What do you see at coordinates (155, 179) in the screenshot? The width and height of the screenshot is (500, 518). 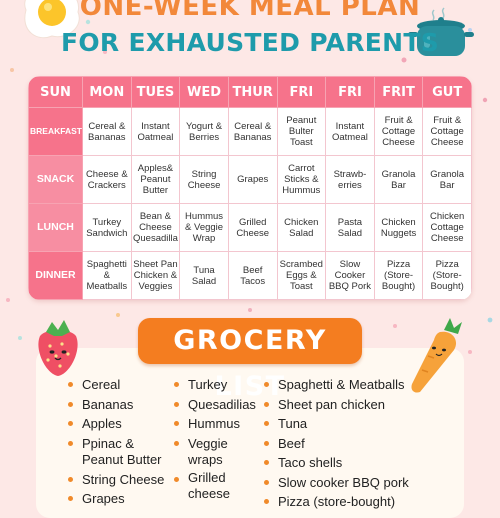 I see `meal-cell: Apples& Peanut Butter` at bounding box center [155, 179].